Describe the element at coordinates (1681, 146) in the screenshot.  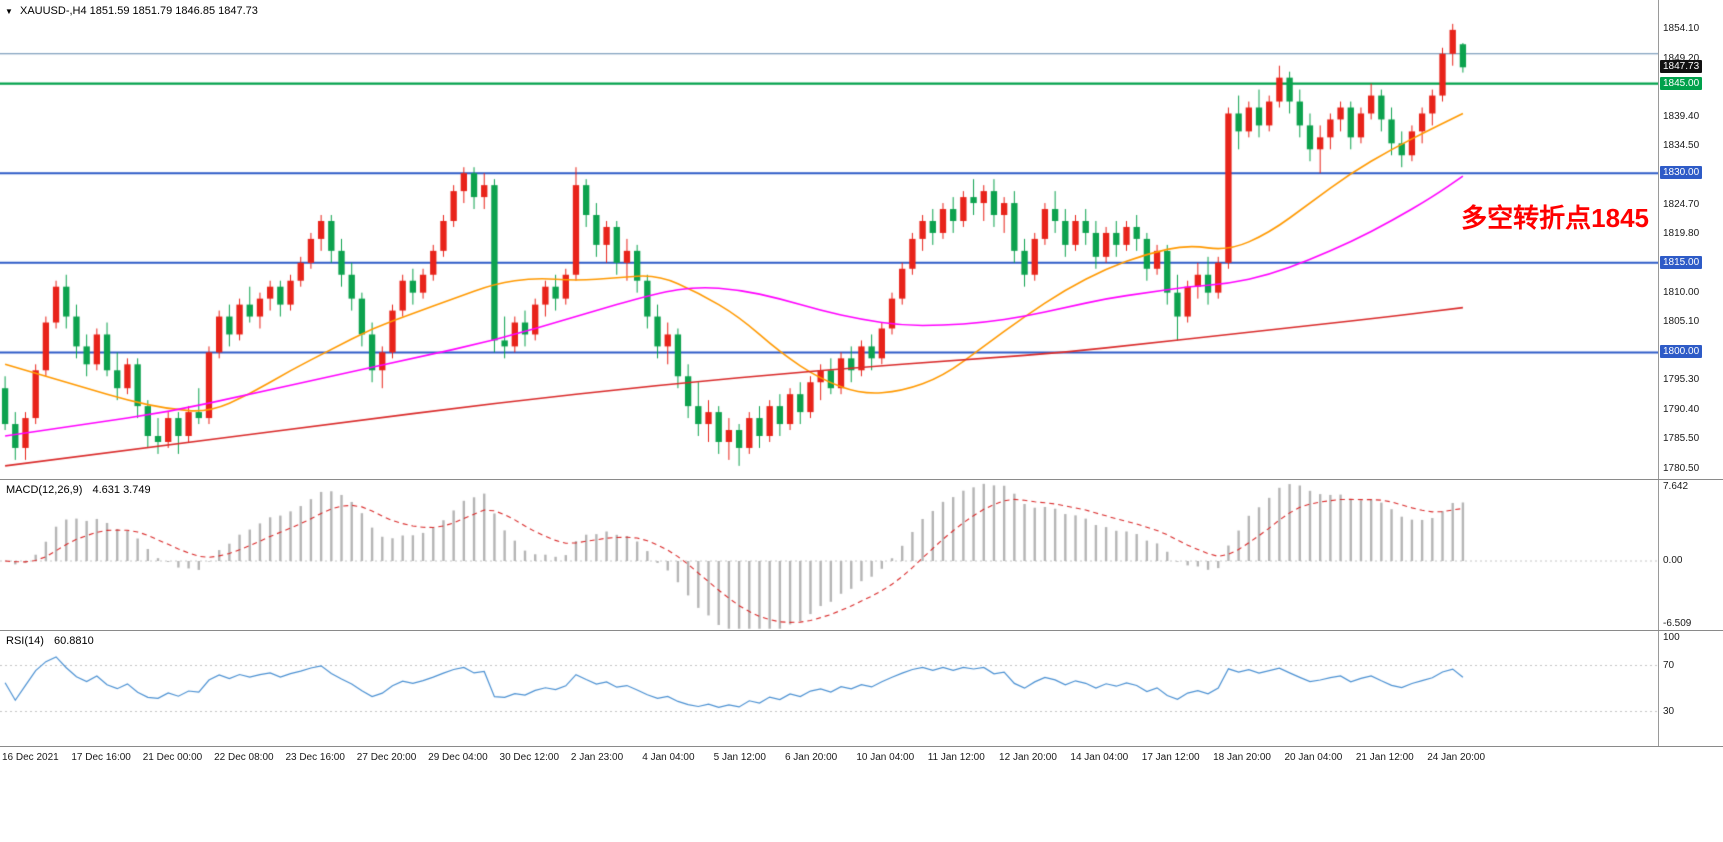
I see `price-tick-label: 1834.50` at that location.